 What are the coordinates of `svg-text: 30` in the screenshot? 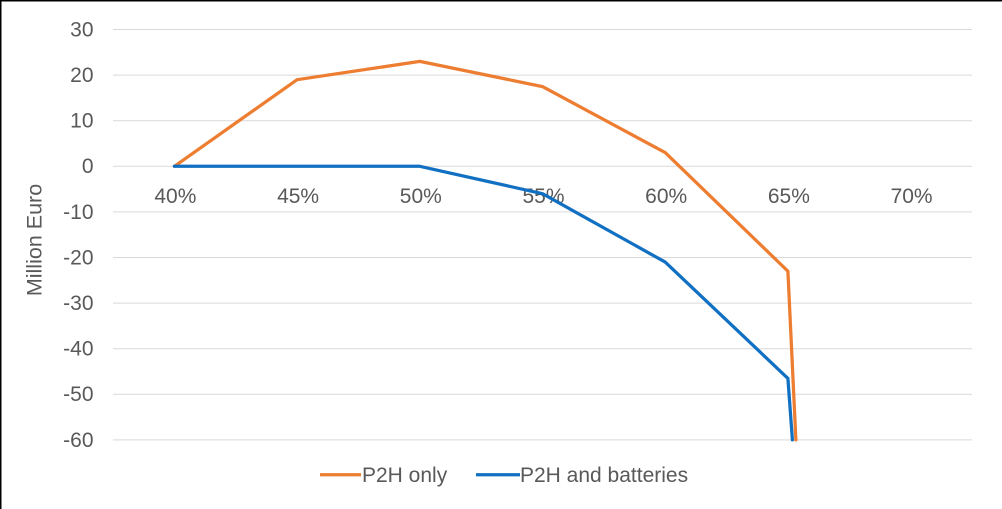 It's located at (81, 29).